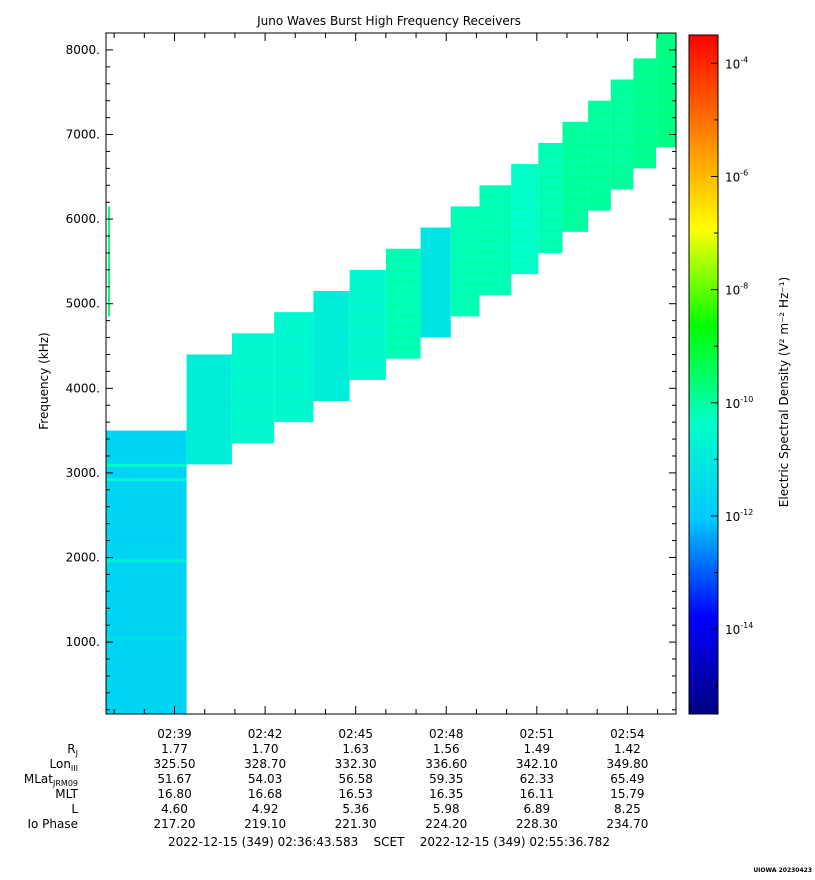  What do you see at coordinates (537, 824) in the screenshot?
I see `ephemeris-value: 228.30` at bounding box center [537, 824].